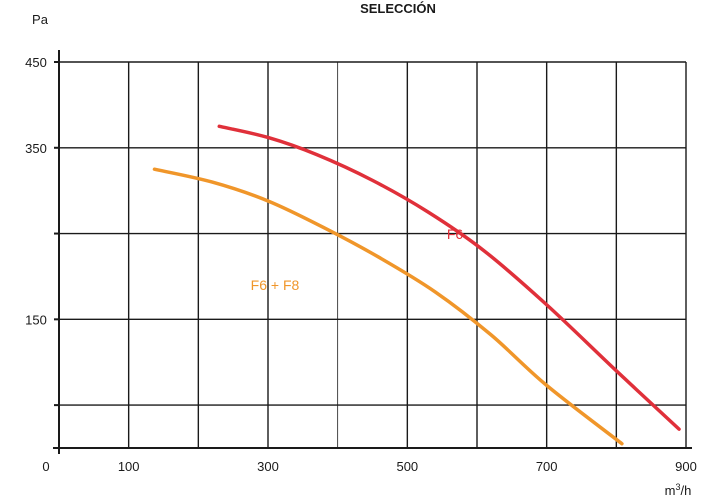  I want to click on x-tick-label: 900, so click(686, 466).